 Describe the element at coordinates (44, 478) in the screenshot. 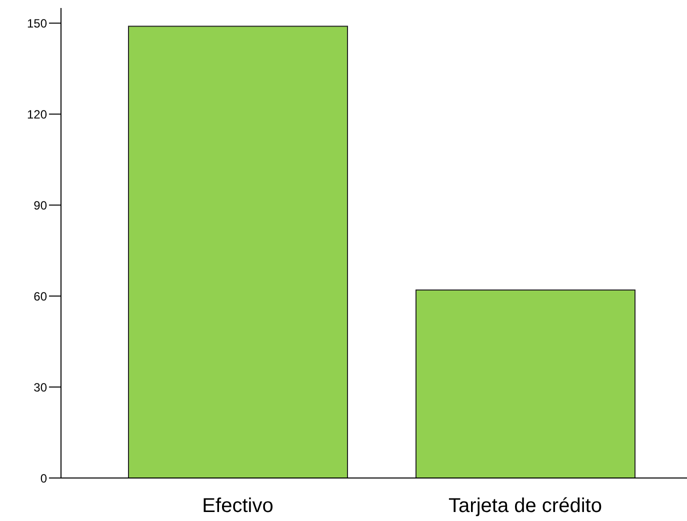

I see `y-tick-label: 0` at that location.